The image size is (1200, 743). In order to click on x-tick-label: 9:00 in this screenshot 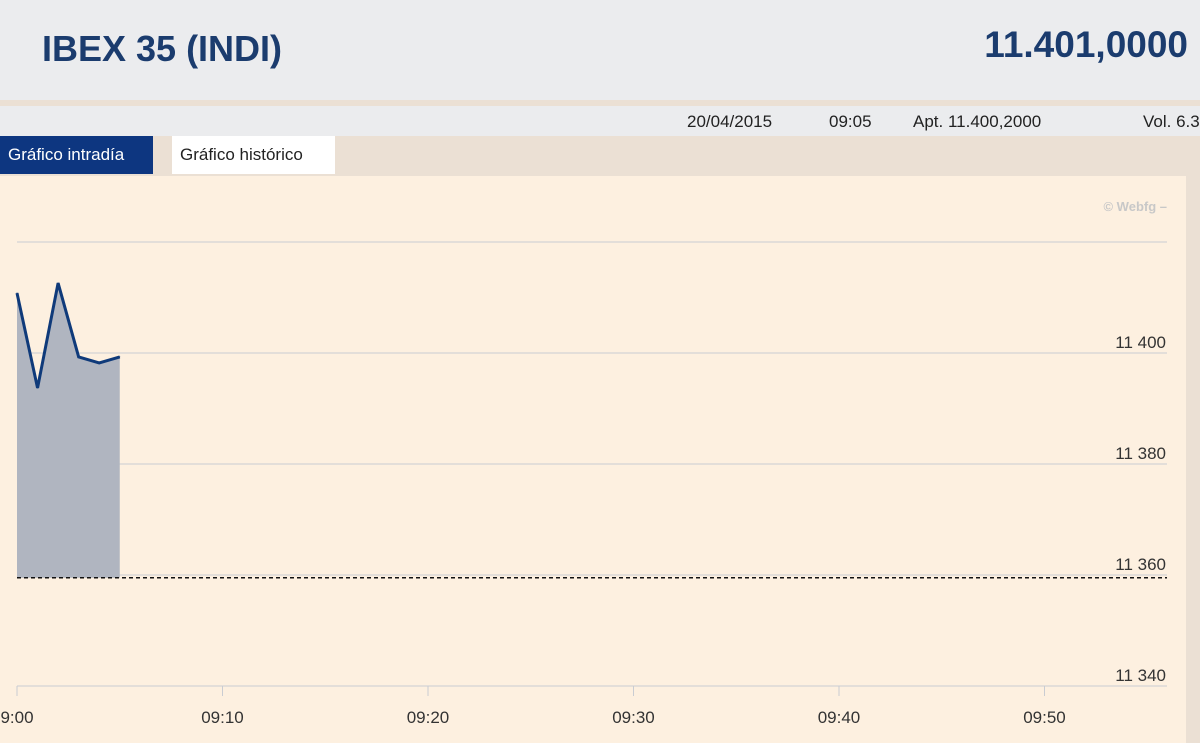, I will do `click(16, 717)`.